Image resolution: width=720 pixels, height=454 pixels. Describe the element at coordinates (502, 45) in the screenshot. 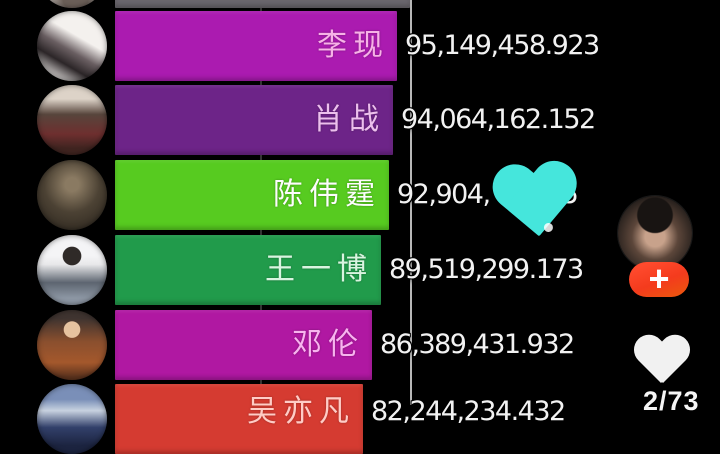

I see `bar-value-label: 95,149,458.923` at that location.